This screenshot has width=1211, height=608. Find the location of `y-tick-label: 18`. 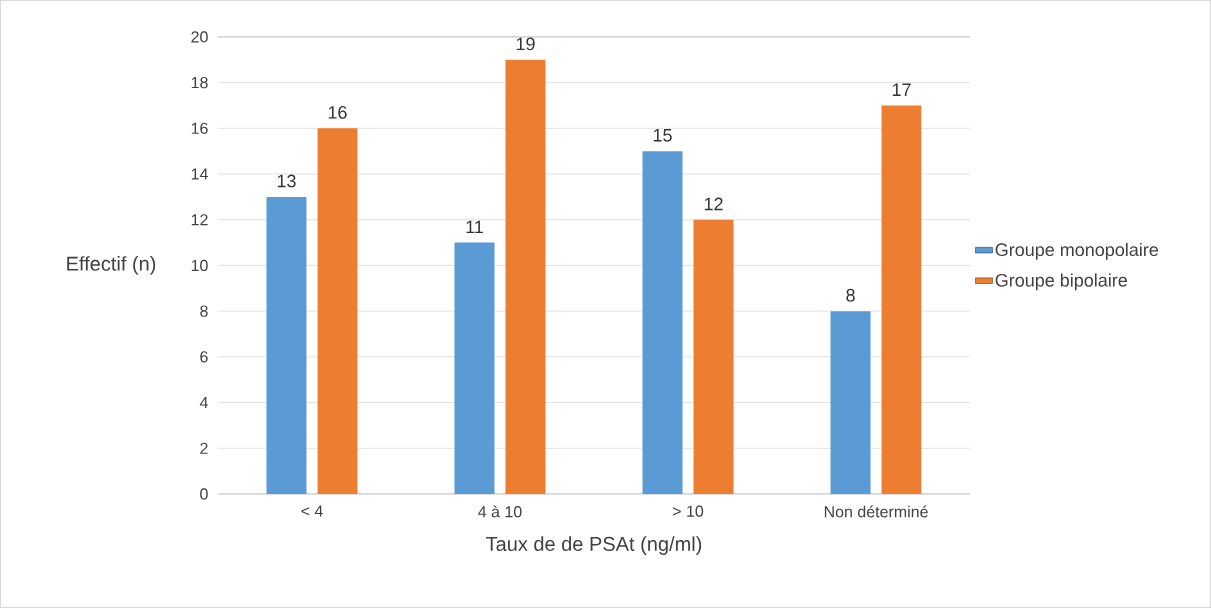

y-tick-label: 18 is located at coordinates (199, 83).